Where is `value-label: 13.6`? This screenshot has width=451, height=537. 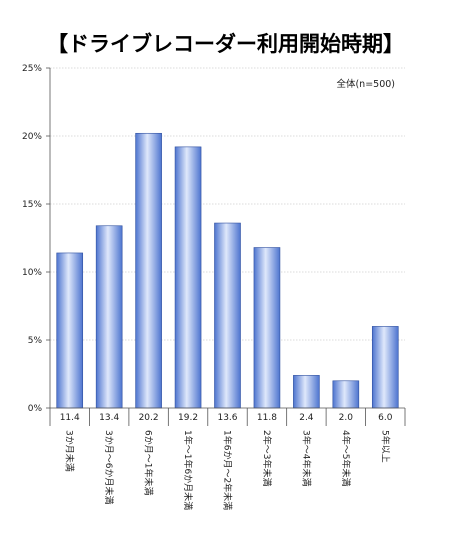
value-label: 13.6 is located at coordinates (227, 418).